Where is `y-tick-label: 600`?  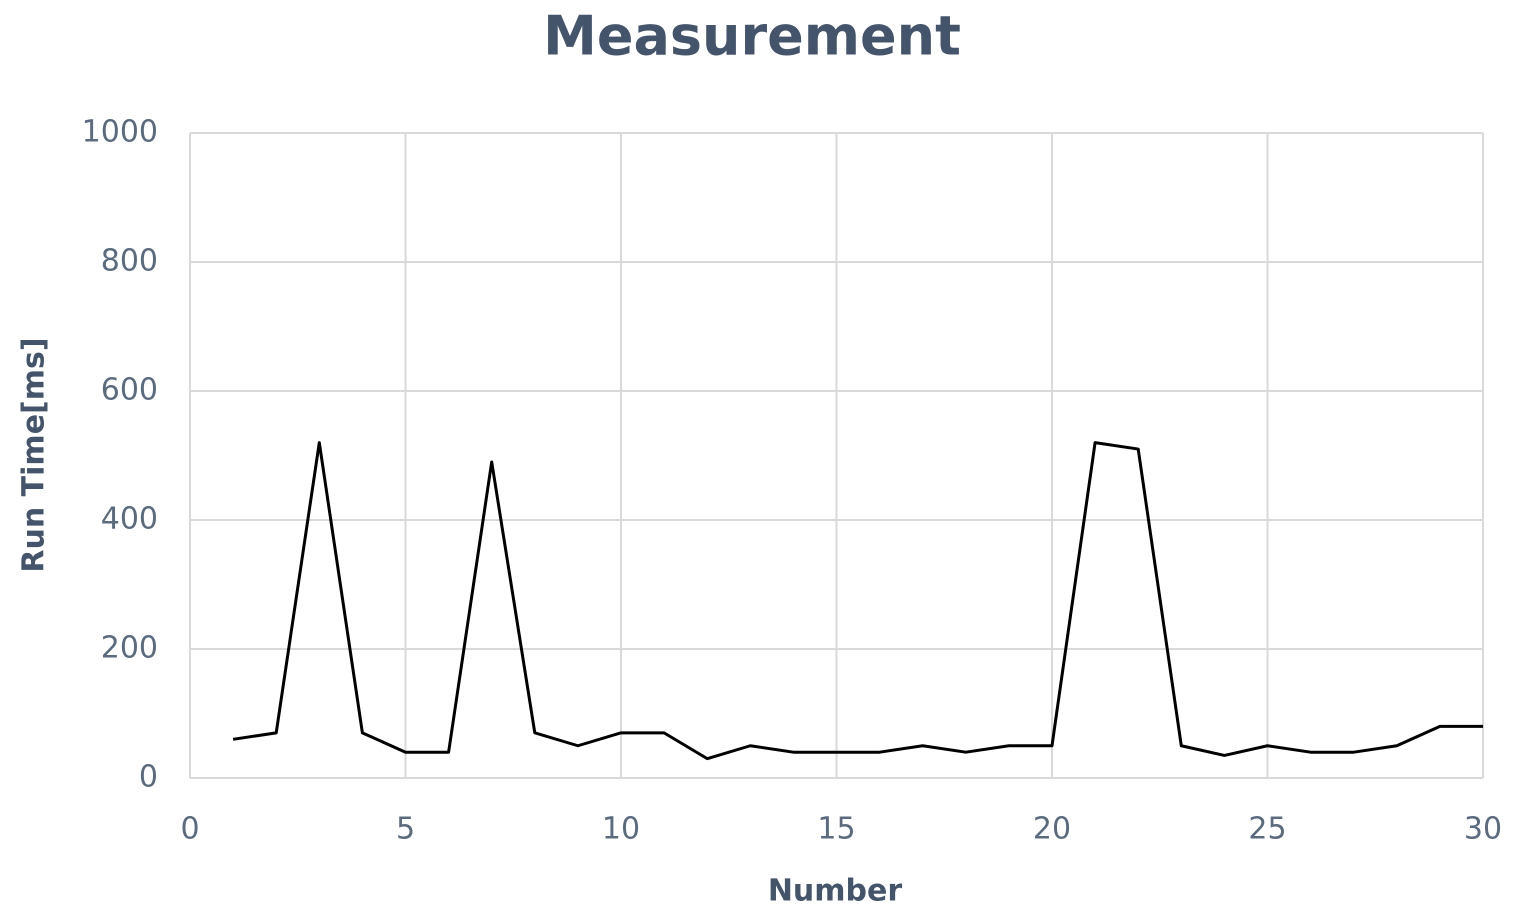
y-tick-label: 600 is located at coordinates (129, 390).